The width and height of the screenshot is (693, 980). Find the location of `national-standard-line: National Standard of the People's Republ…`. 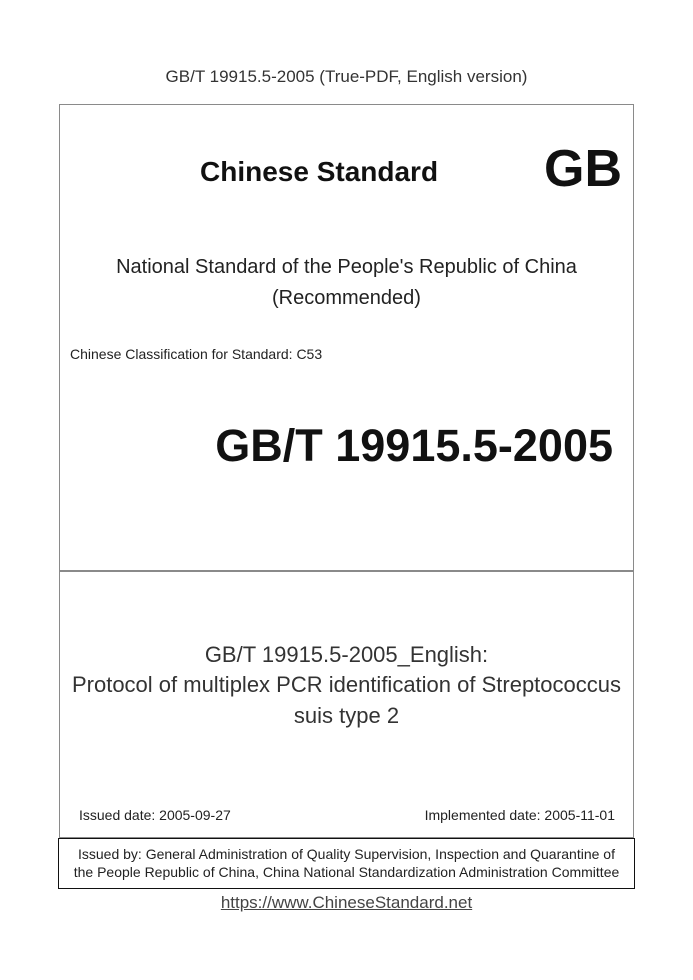

national-standard-line: National Standard of the People's Republ… is located at coordinates (346, 267).